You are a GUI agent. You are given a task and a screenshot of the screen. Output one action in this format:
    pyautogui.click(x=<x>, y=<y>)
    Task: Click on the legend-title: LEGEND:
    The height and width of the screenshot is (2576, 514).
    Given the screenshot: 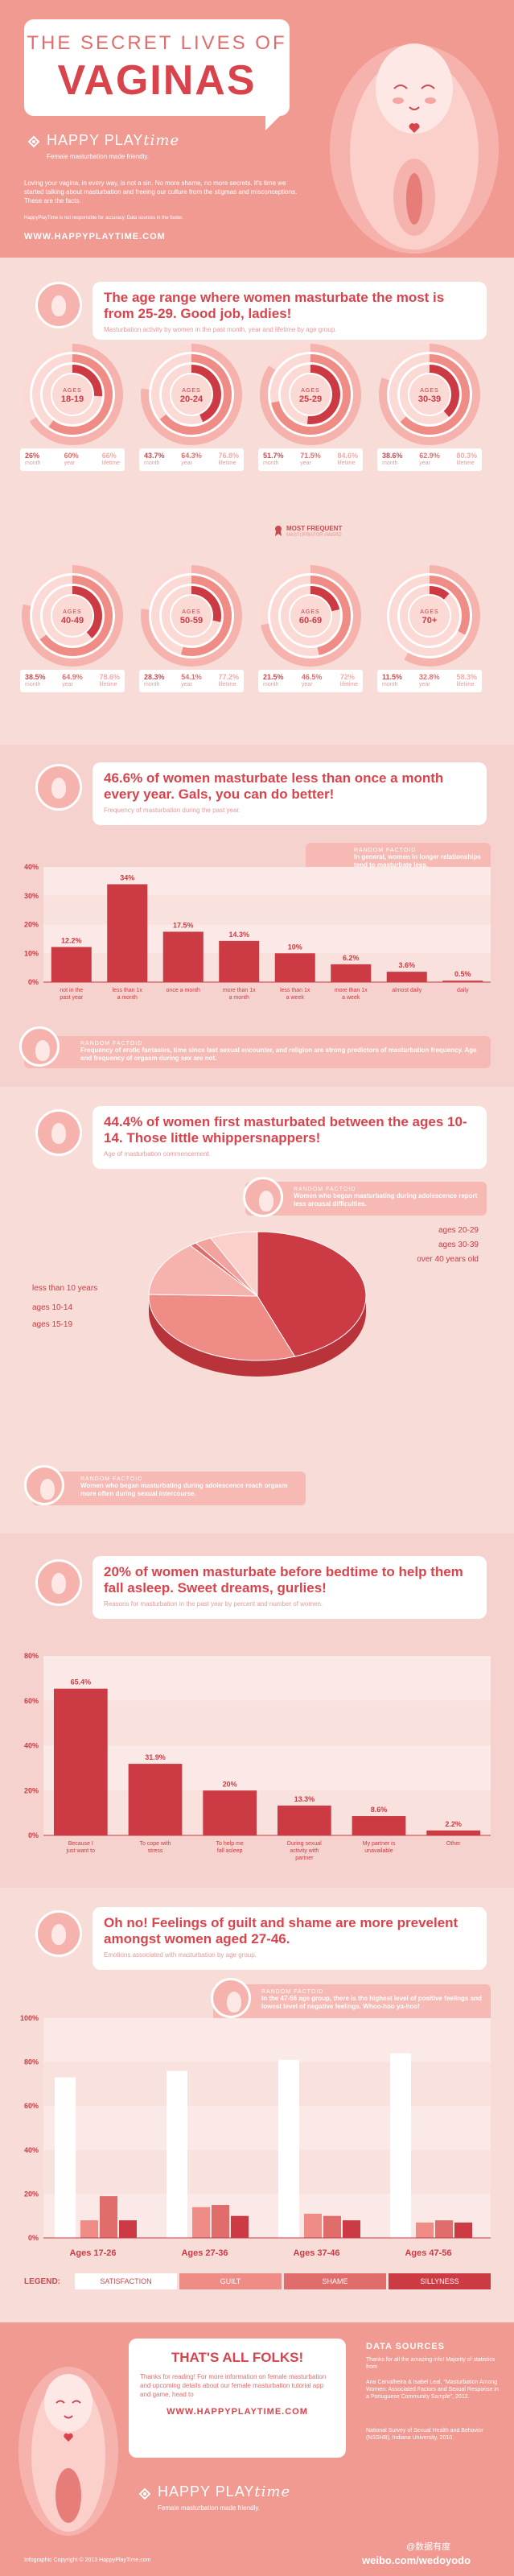 What is the action you would take?
    pyautogui.click(x=42, y=2281)
    